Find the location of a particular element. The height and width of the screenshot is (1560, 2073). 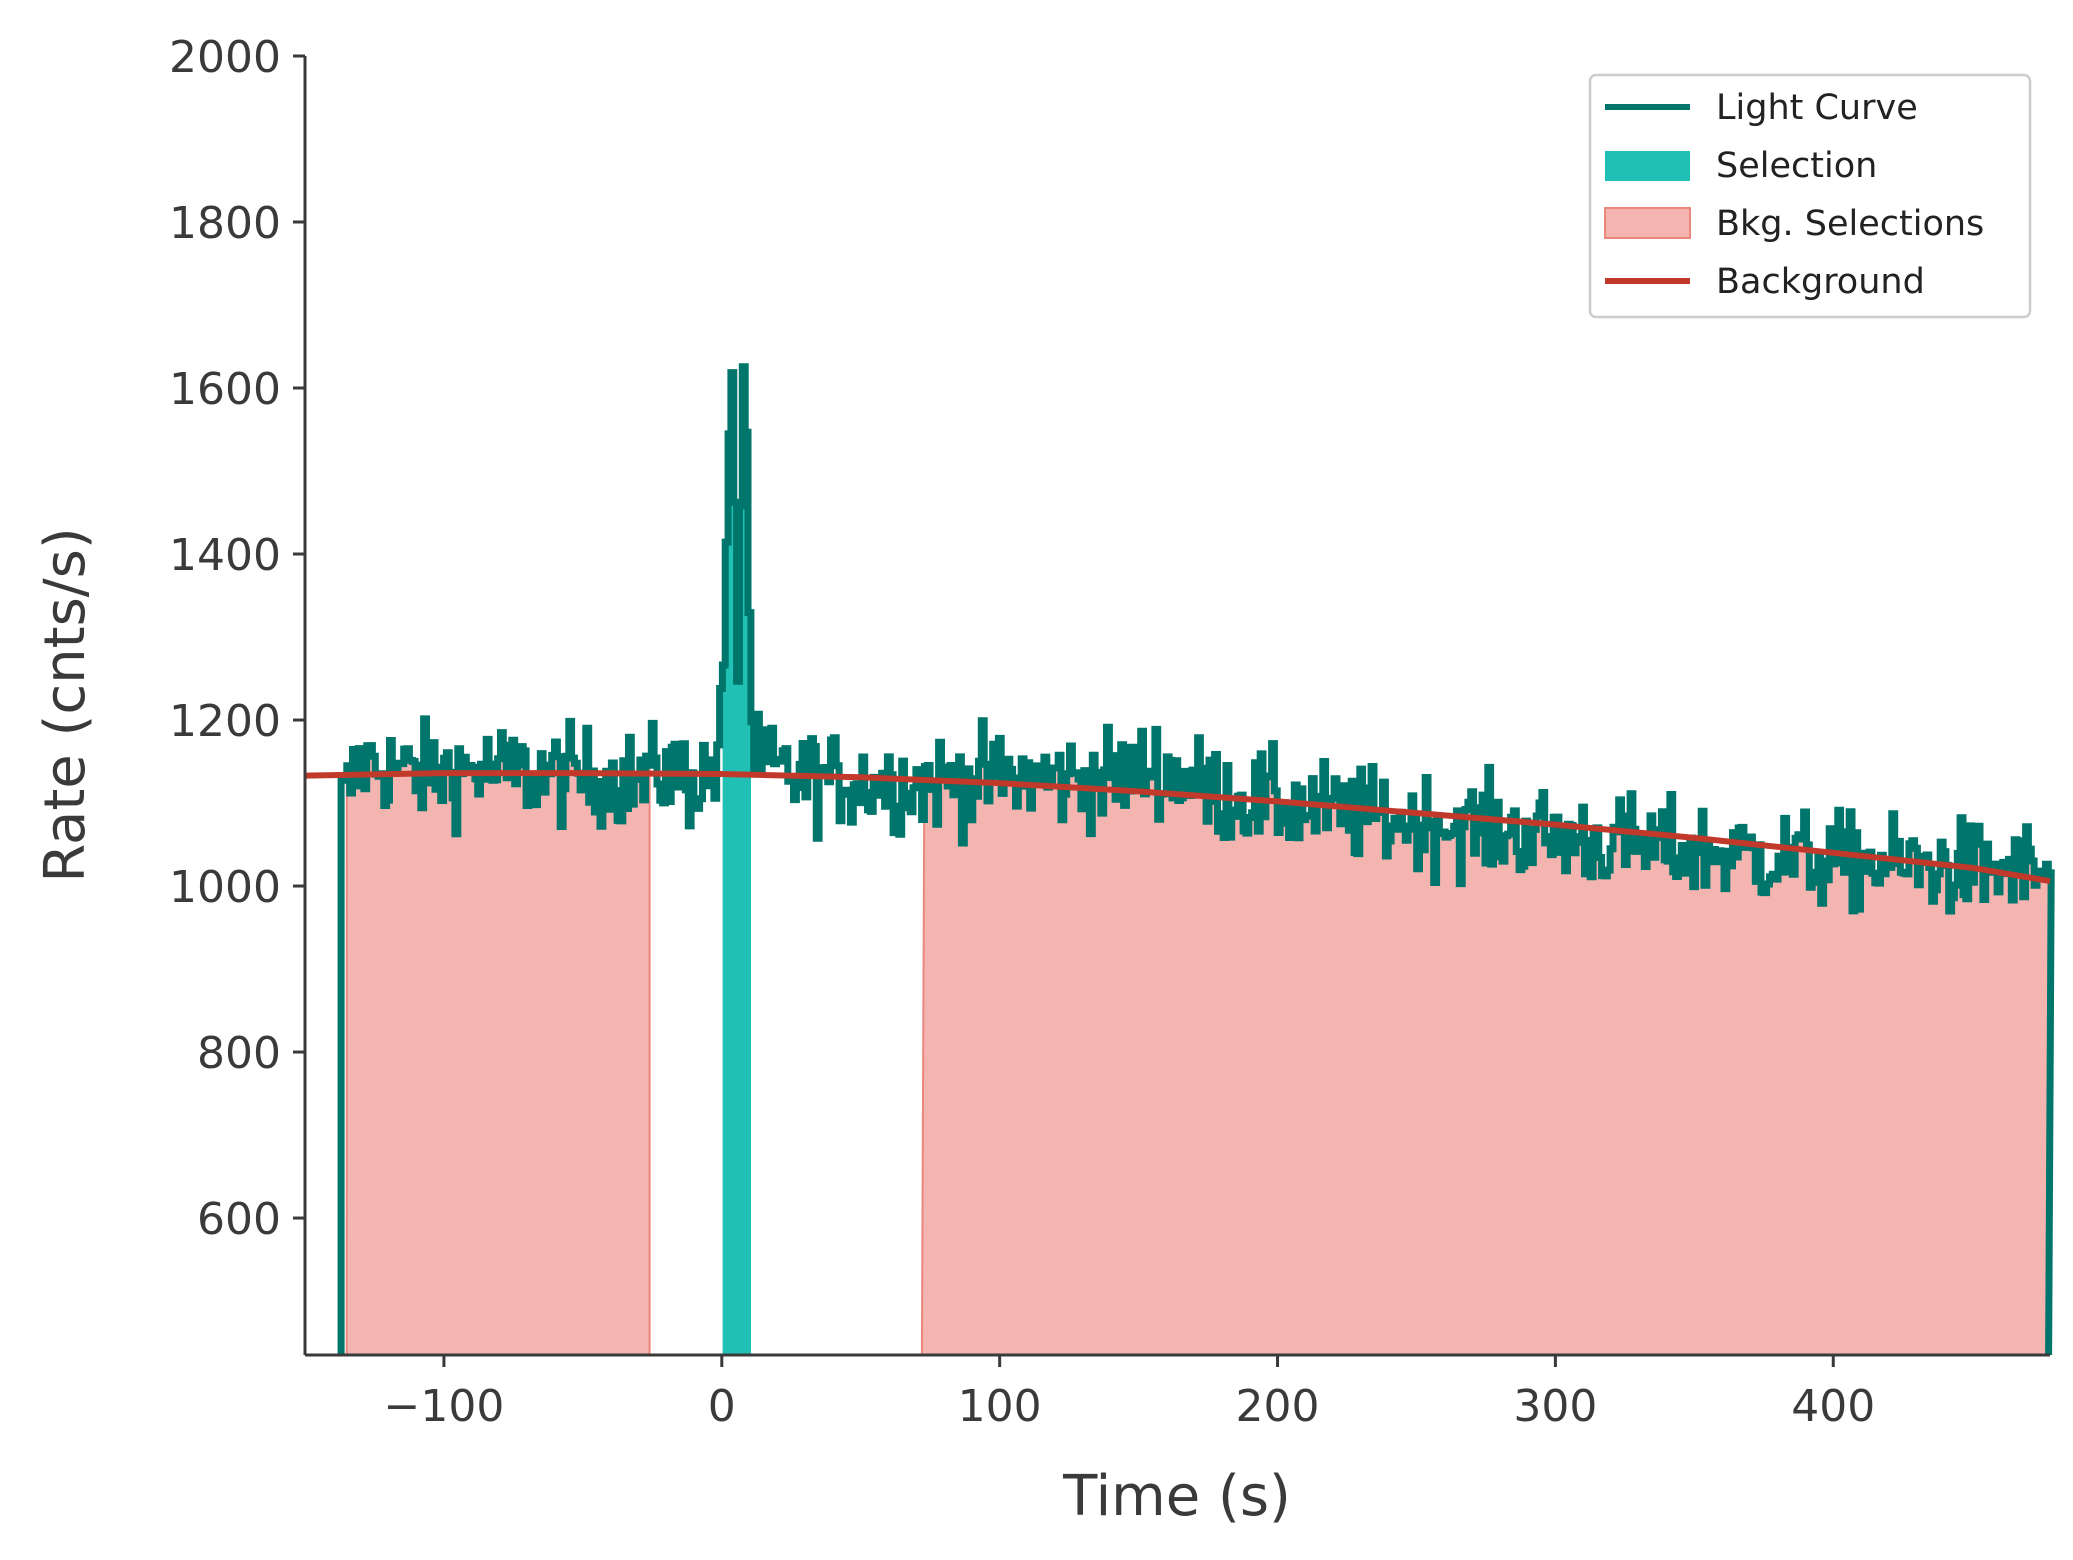

x-ticks: −100 0 100 200 300 400 is located at coordinates (1129, 1393).